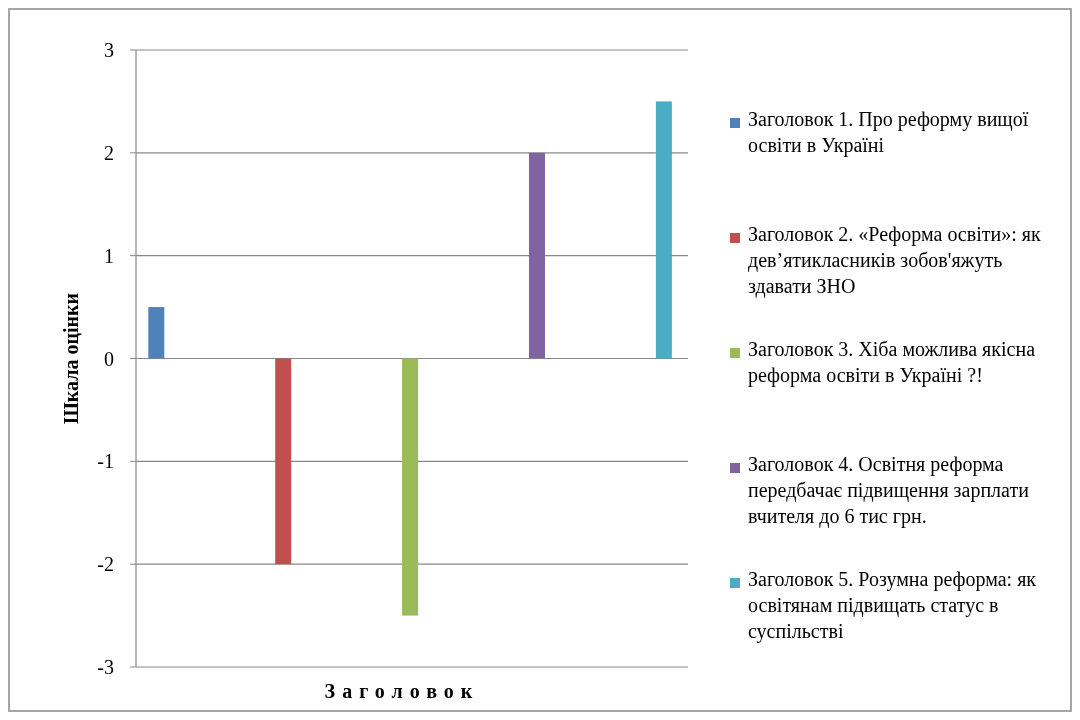 Image resolution: width=1080 pixels, height=720 pixels. What do you see at coordinates (402, 691) in the screenshot?
I see `x-axis-title: Заголовок` at bounding box center [402, 691].